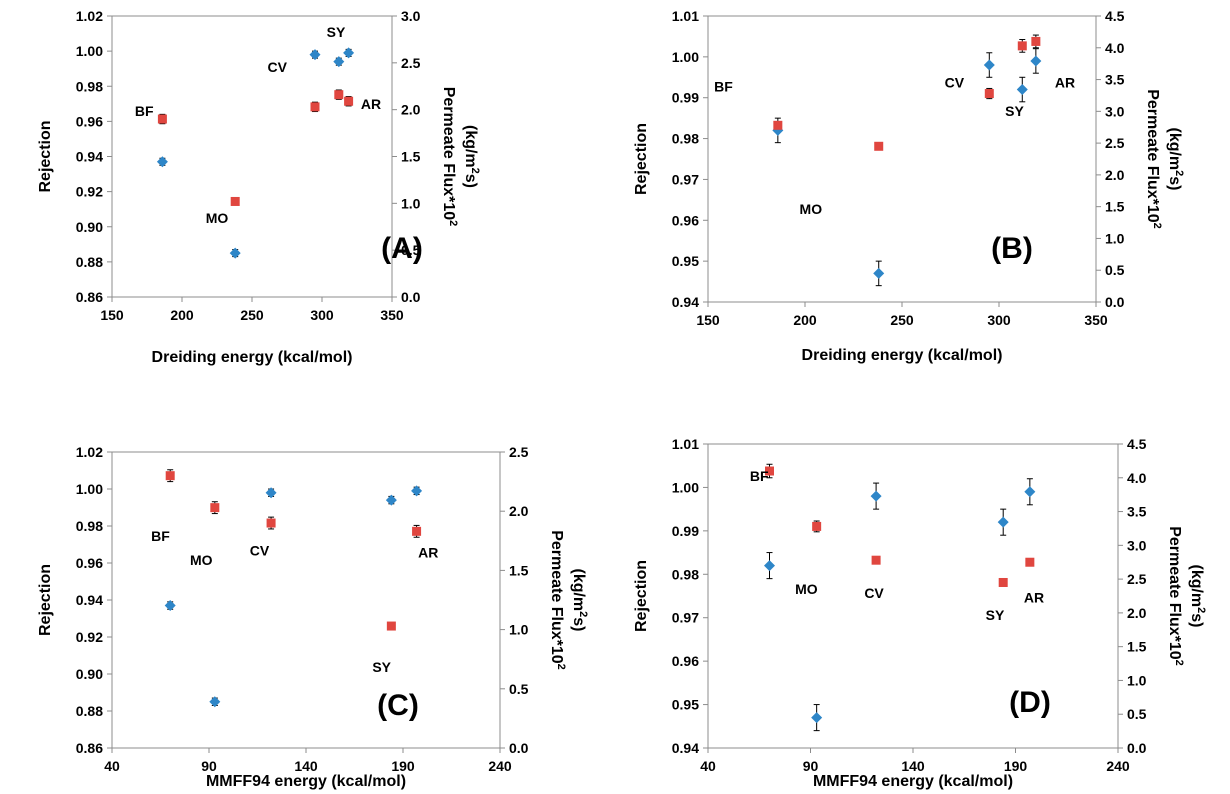 This screenshot has height=794, width=1230. Describe the element at coordinates (685, 98) in the screenshot. I see `y-tick-label: 0.99` at that location.